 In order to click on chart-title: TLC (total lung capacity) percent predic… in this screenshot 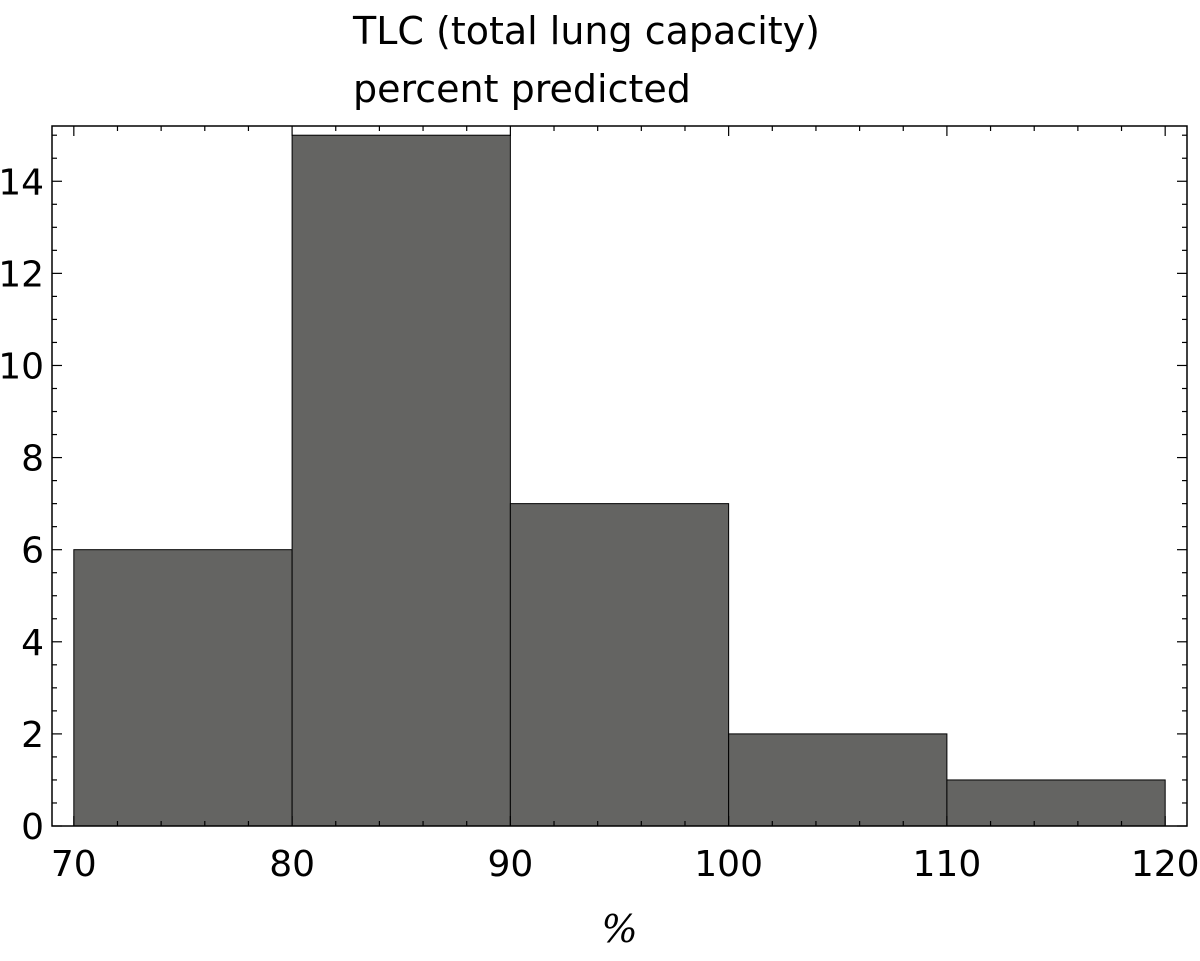, I will do `click(586, 60)`.